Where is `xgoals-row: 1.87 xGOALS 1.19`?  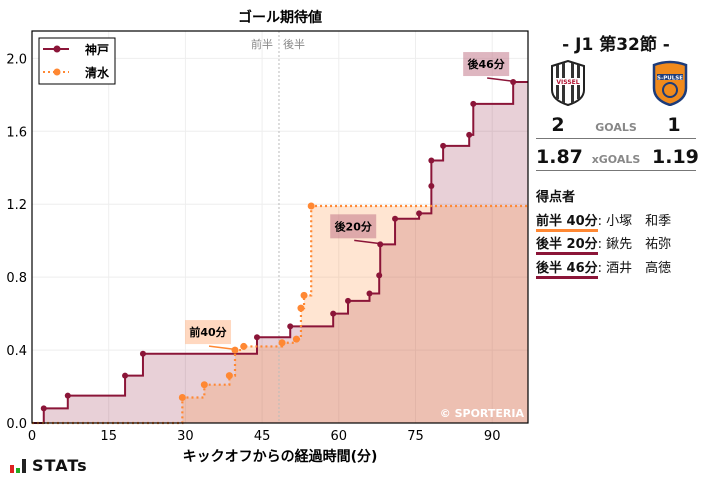
xgoals-row: 1.87 xGOALS 1.19 is located at coordinates (617, 158).